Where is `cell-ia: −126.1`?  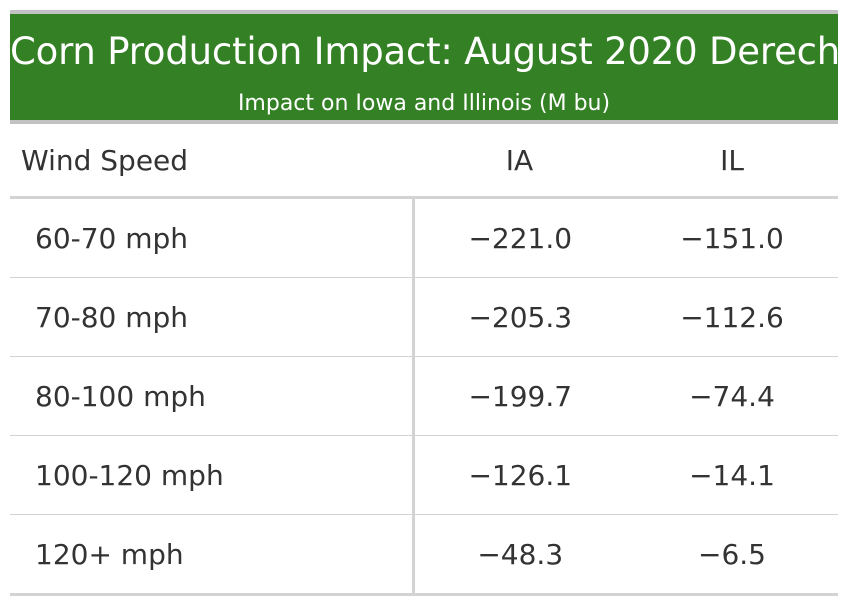 cell-ia: −126.1 is located at coordinates (519, 475).